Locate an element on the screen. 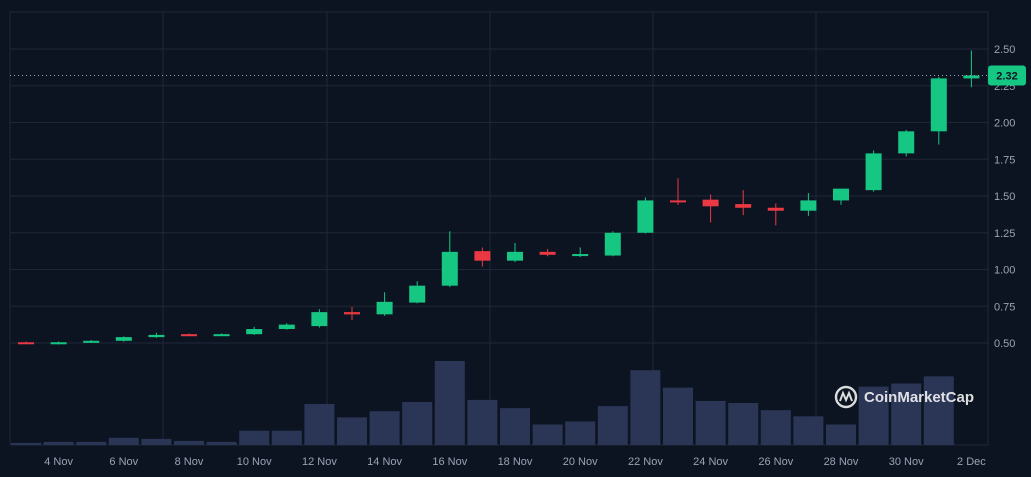 This screenshot has height=477, width=1031. x-tick-label-7: 18 Nov is located at coordinates (515, 462).